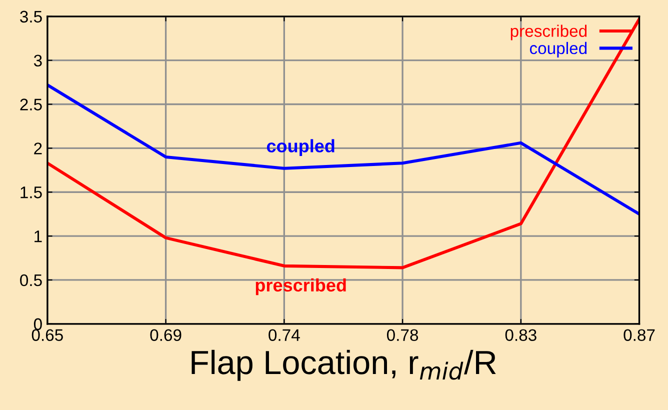 This screenshot has height=410, width=668. What do you see at coordinates (31, 104) in the screenshot?
I see `y-tick-label: 2.5` at bounding box center [31, 104].